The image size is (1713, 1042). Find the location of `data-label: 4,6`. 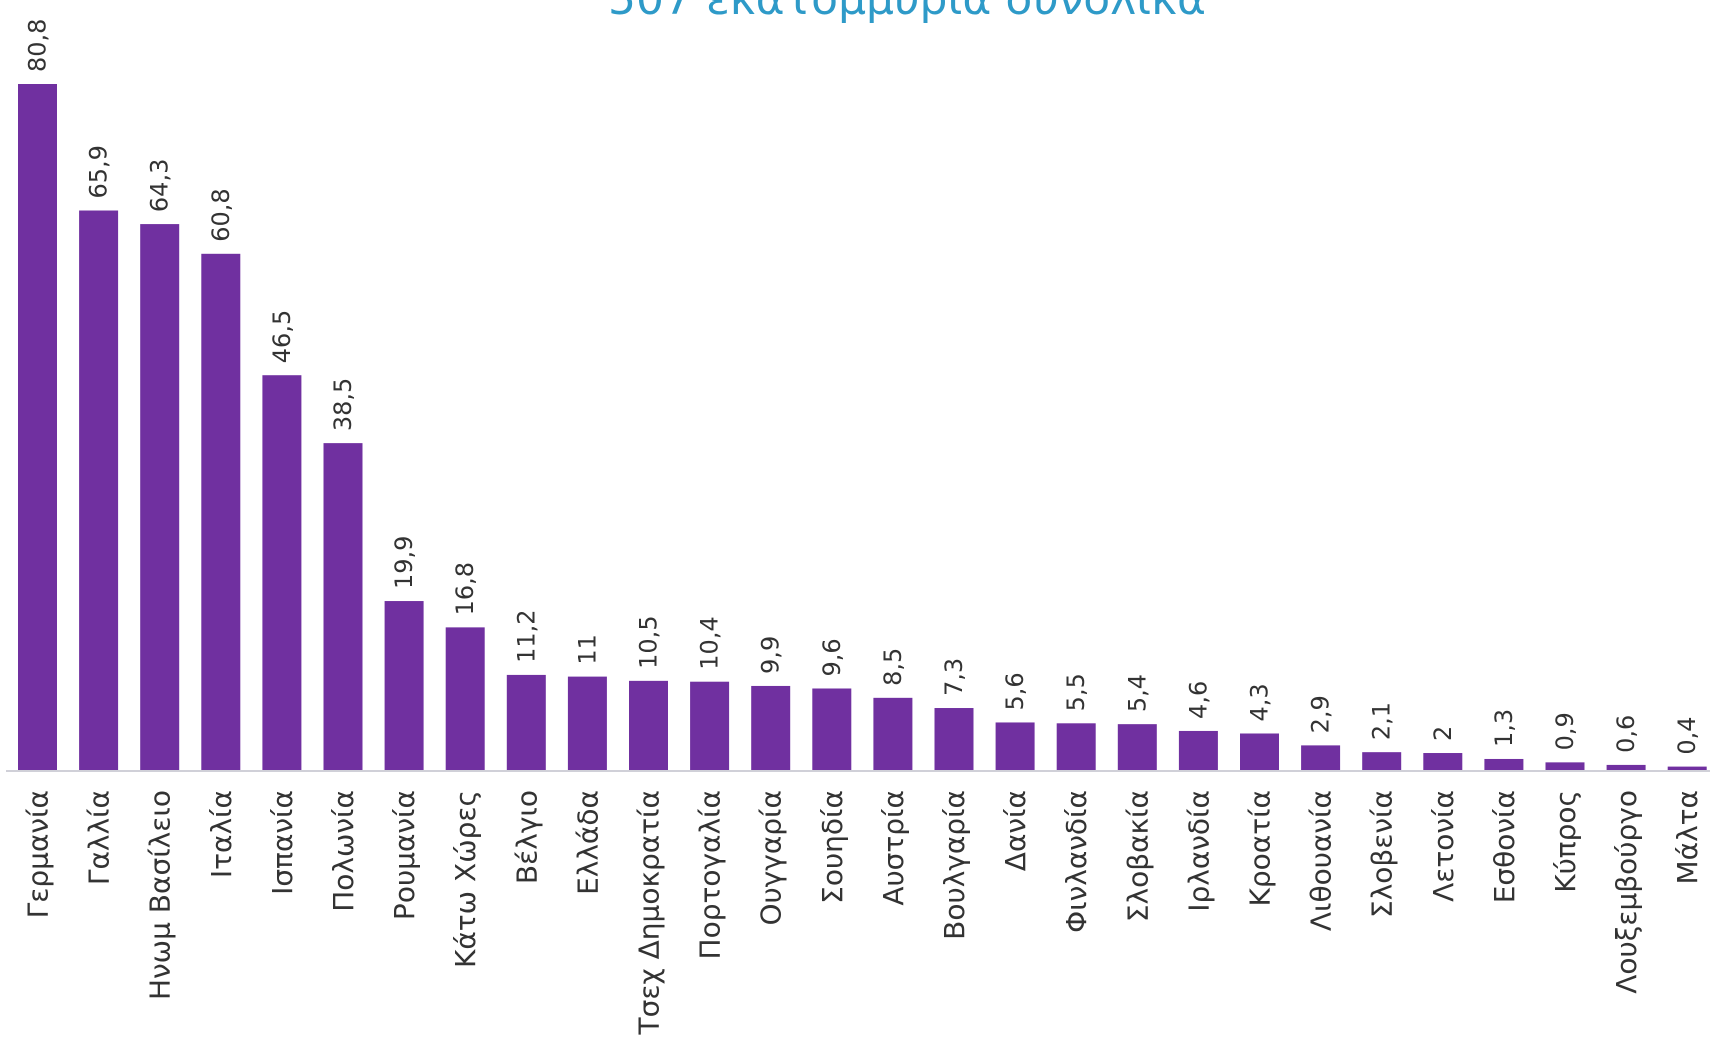

data-label: 4,6 is located at coordinates (1198, 700).